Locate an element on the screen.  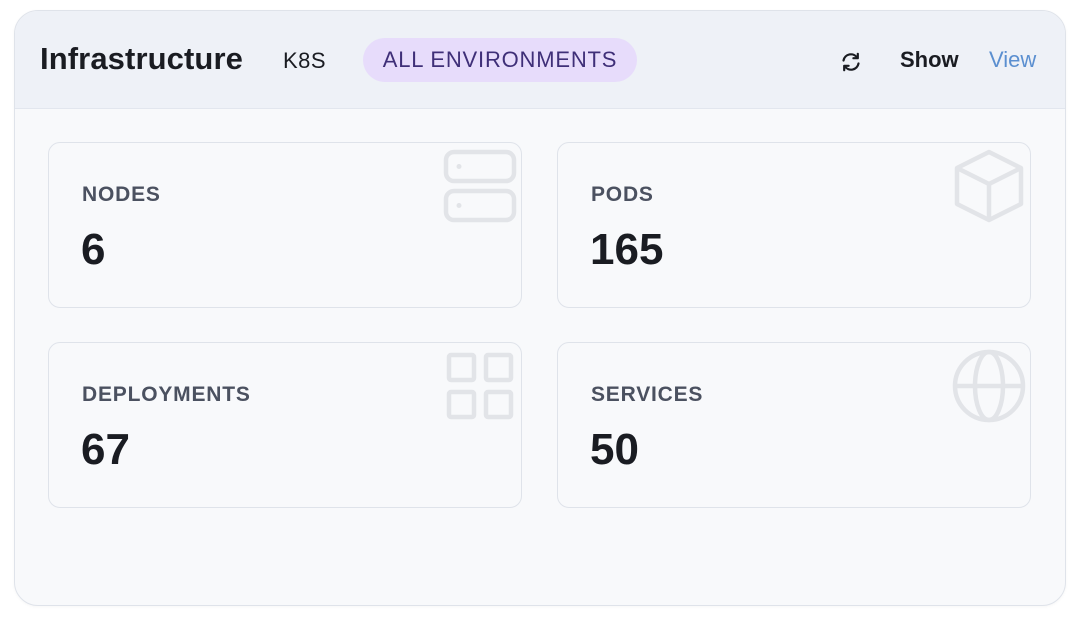
stat-label: PODS is located at coordinates (622, 194).